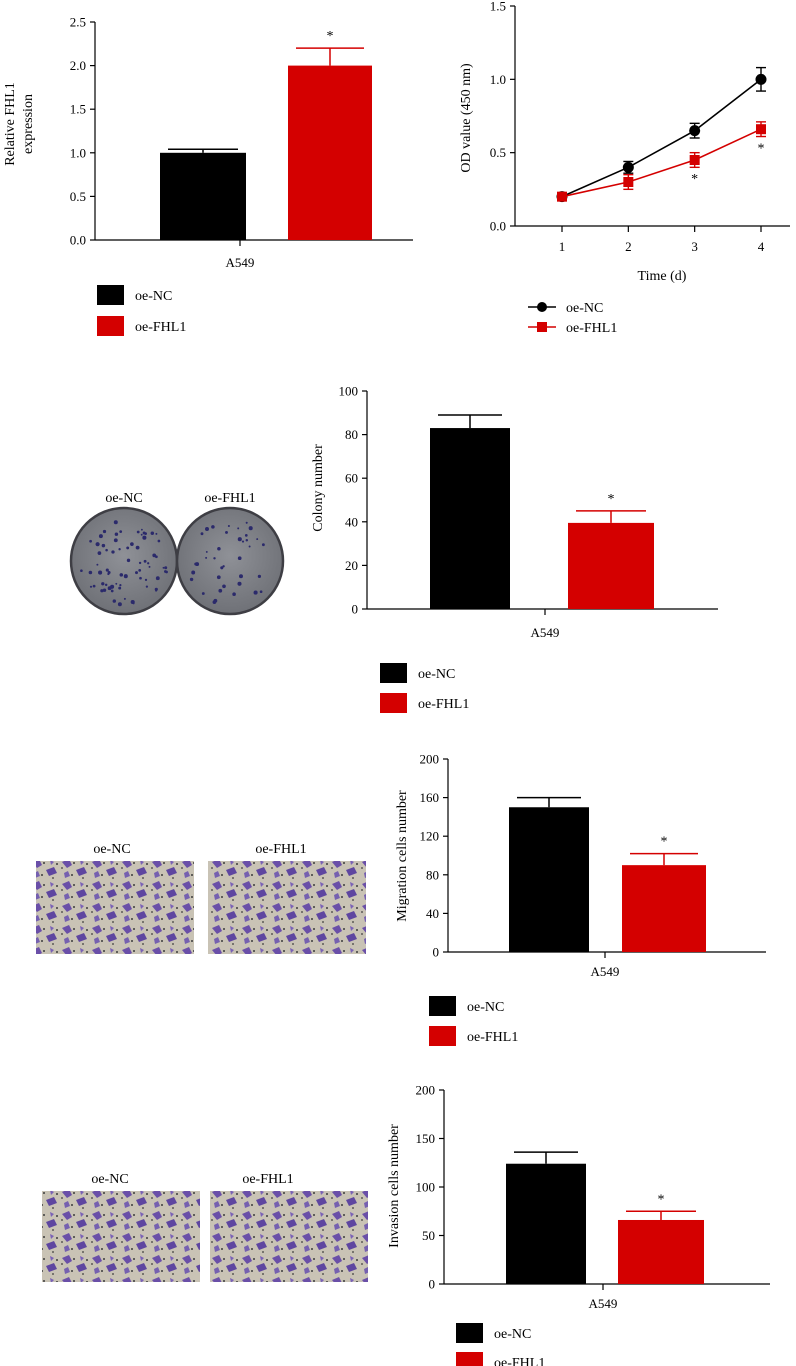 This screenshot has width=796, height=1366. What do you see at coordinates (124, 561) in the screenshot?
I see `colony-dish-oe-nc` at bounding box center [124, 561].